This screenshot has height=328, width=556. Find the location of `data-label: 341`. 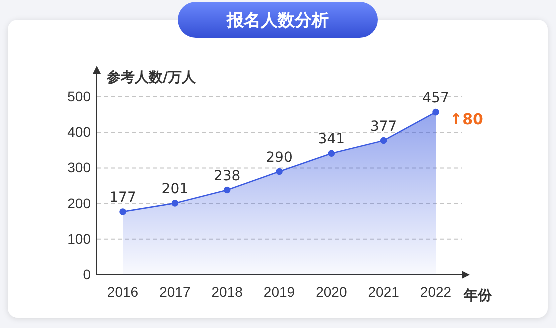

data-label: 341 is located at coordinates (332, 140).